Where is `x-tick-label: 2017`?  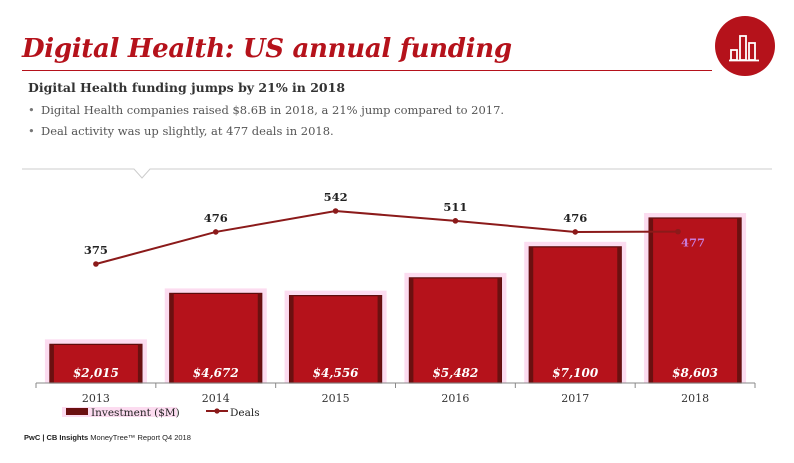
x-tick-label: 2017 is located at coordinates (575, 398).